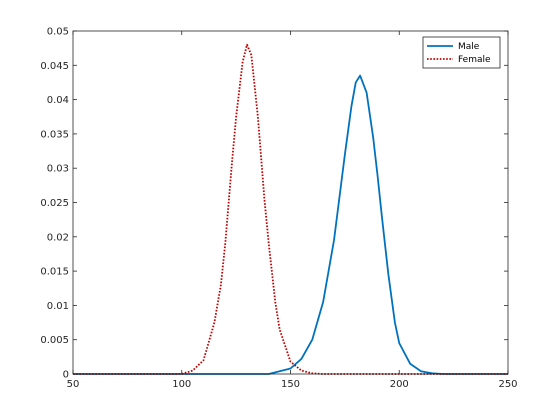 The width and height of the screenshot is (560, 420). Describe the element at coordinates (54, 134) in the screenshot. I see `y-tick-label: 0.035` at that location.